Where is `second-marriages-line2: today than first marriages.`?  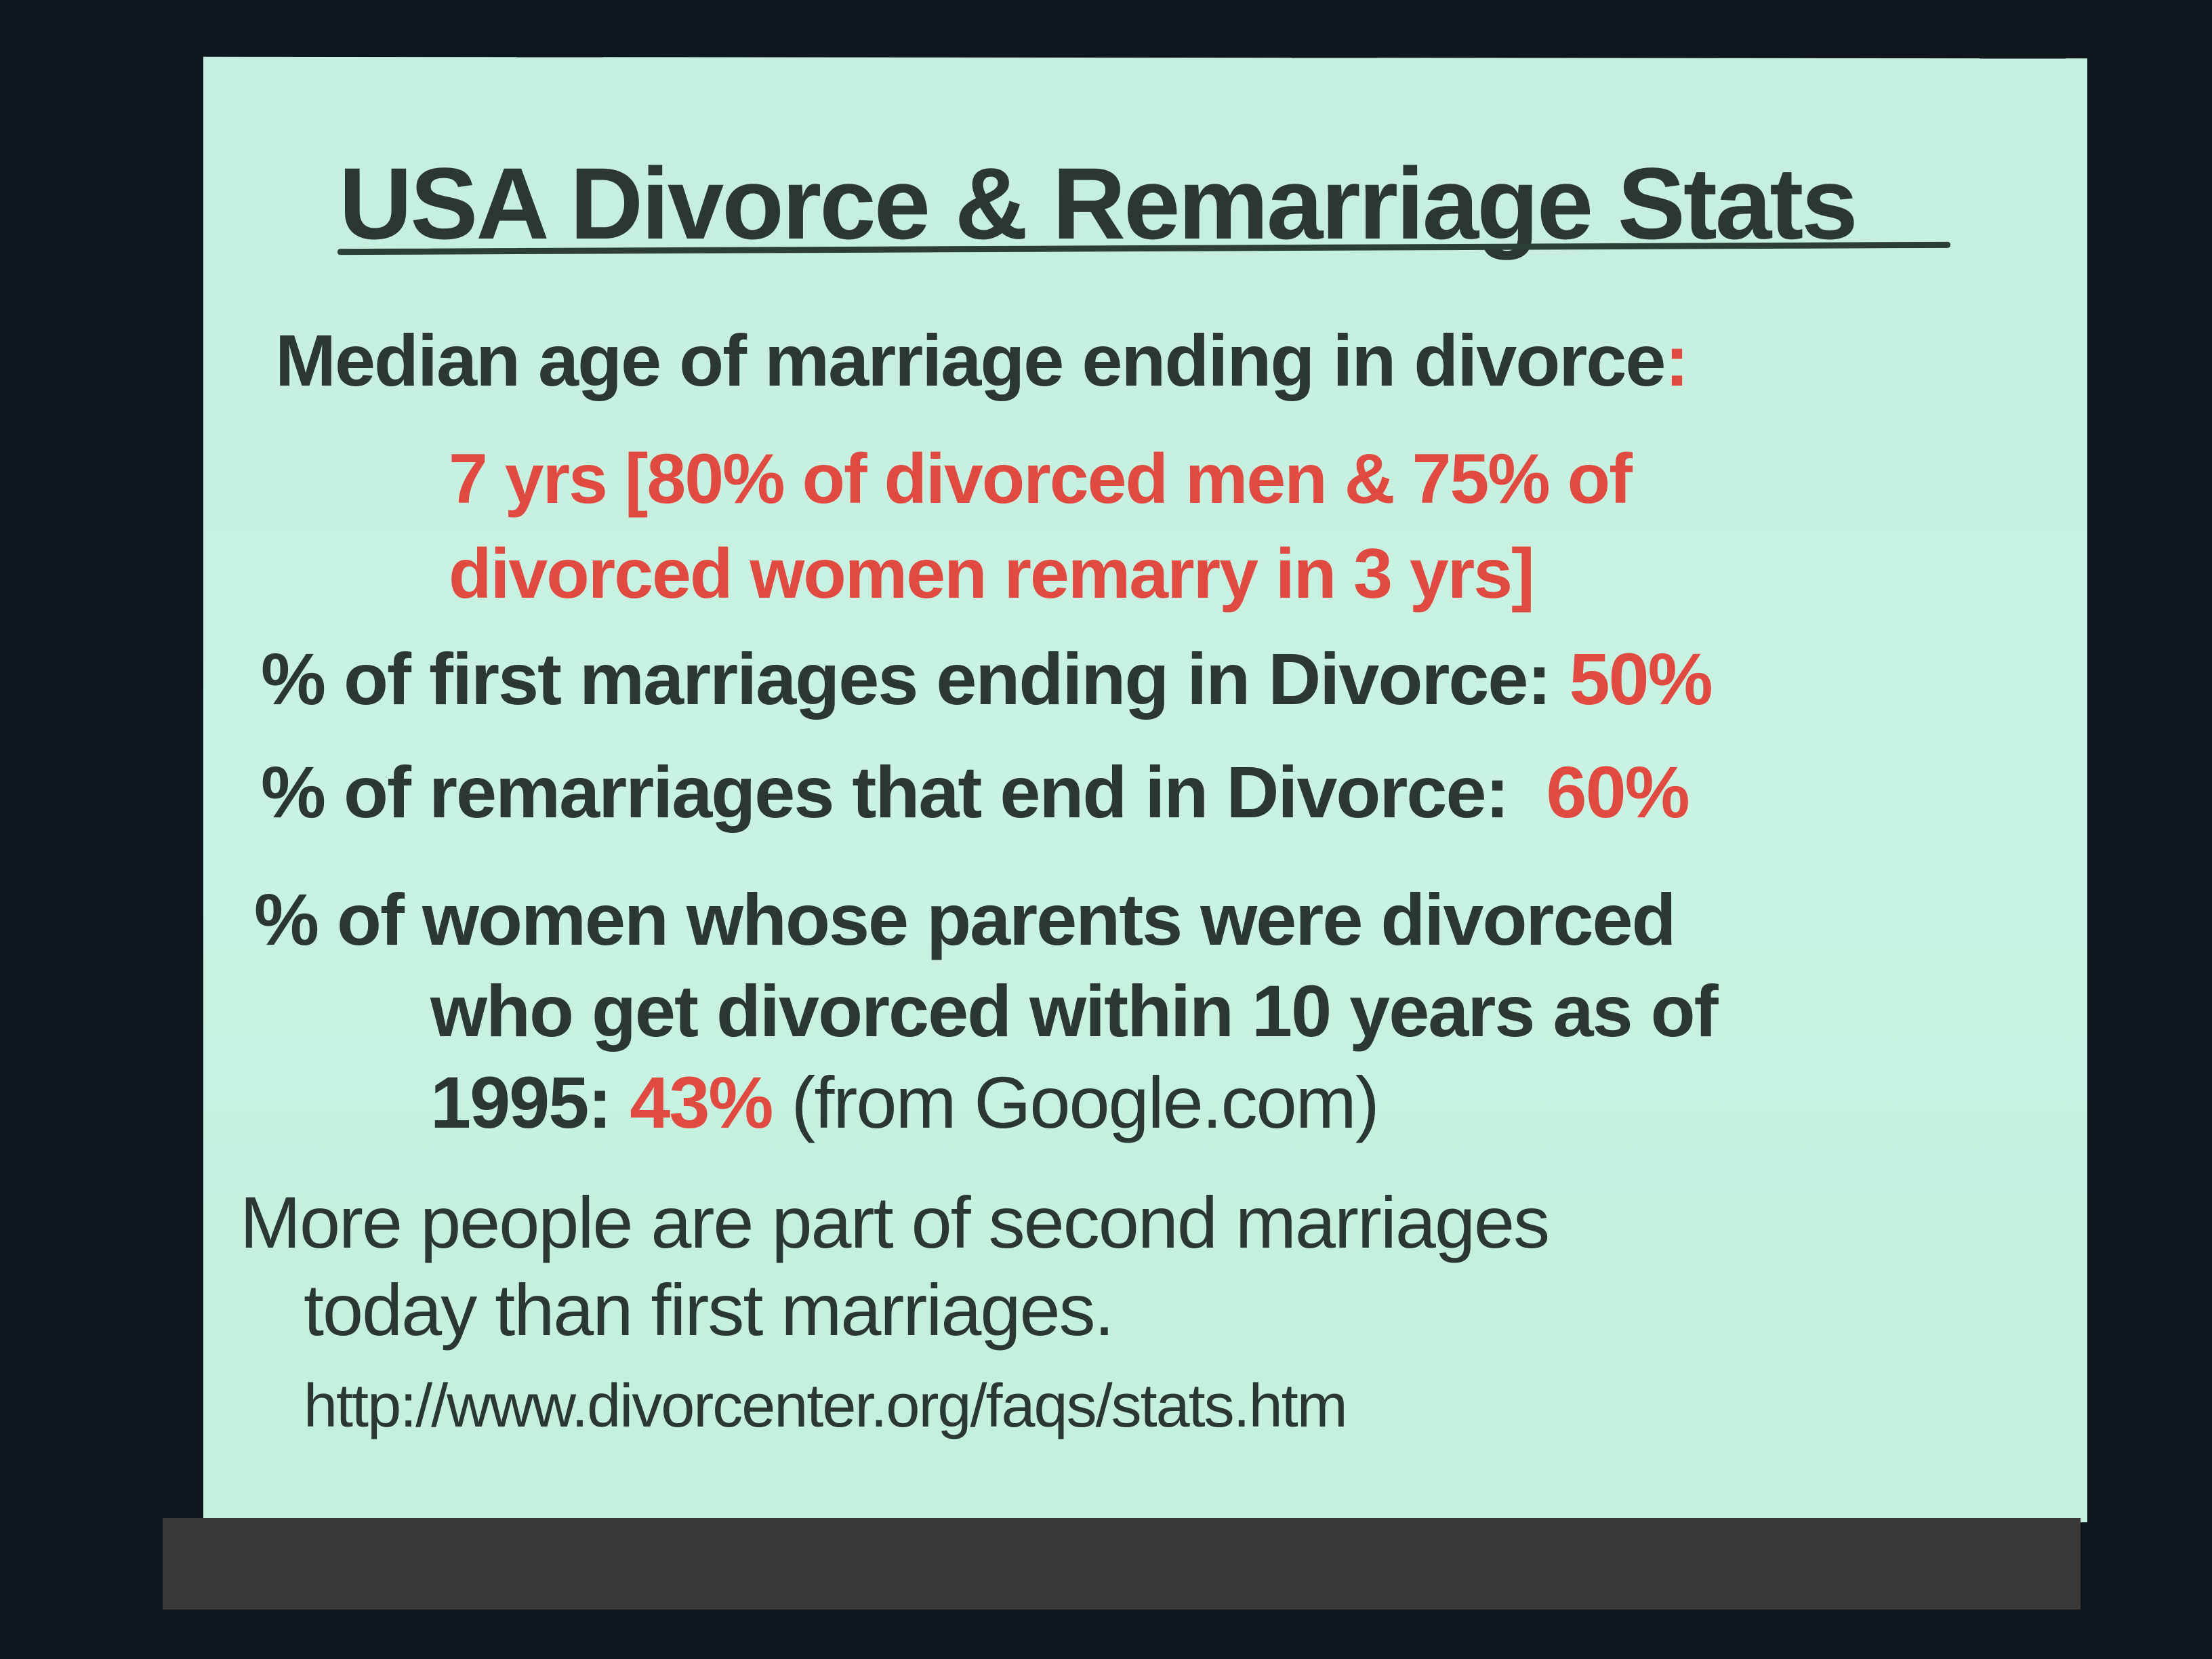
second-marriages-line2: today than first marriages. is located at coordinates (709, 1310).